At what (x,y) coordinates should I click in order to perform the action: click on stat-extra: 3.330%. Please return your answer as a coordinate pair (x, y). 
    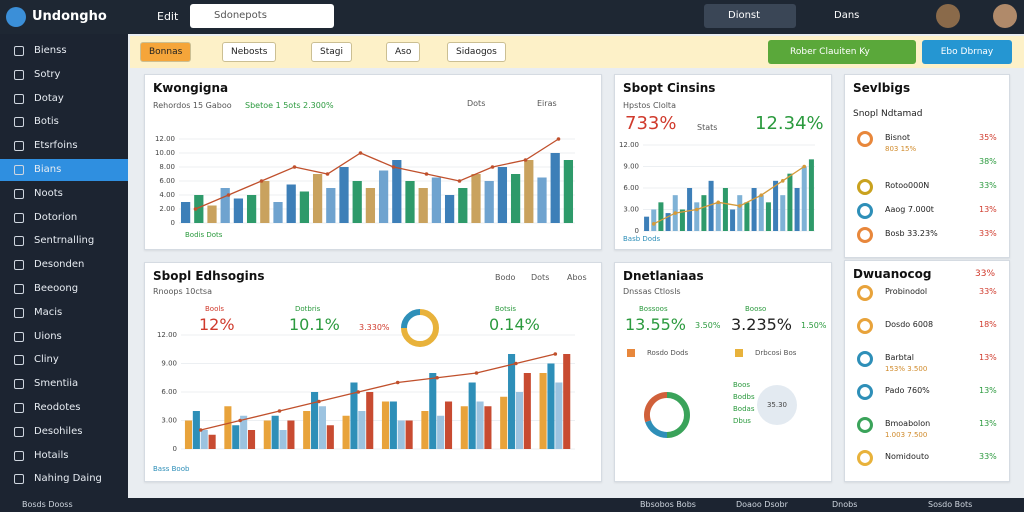
    Looking at the image, I should click on (374, 327).